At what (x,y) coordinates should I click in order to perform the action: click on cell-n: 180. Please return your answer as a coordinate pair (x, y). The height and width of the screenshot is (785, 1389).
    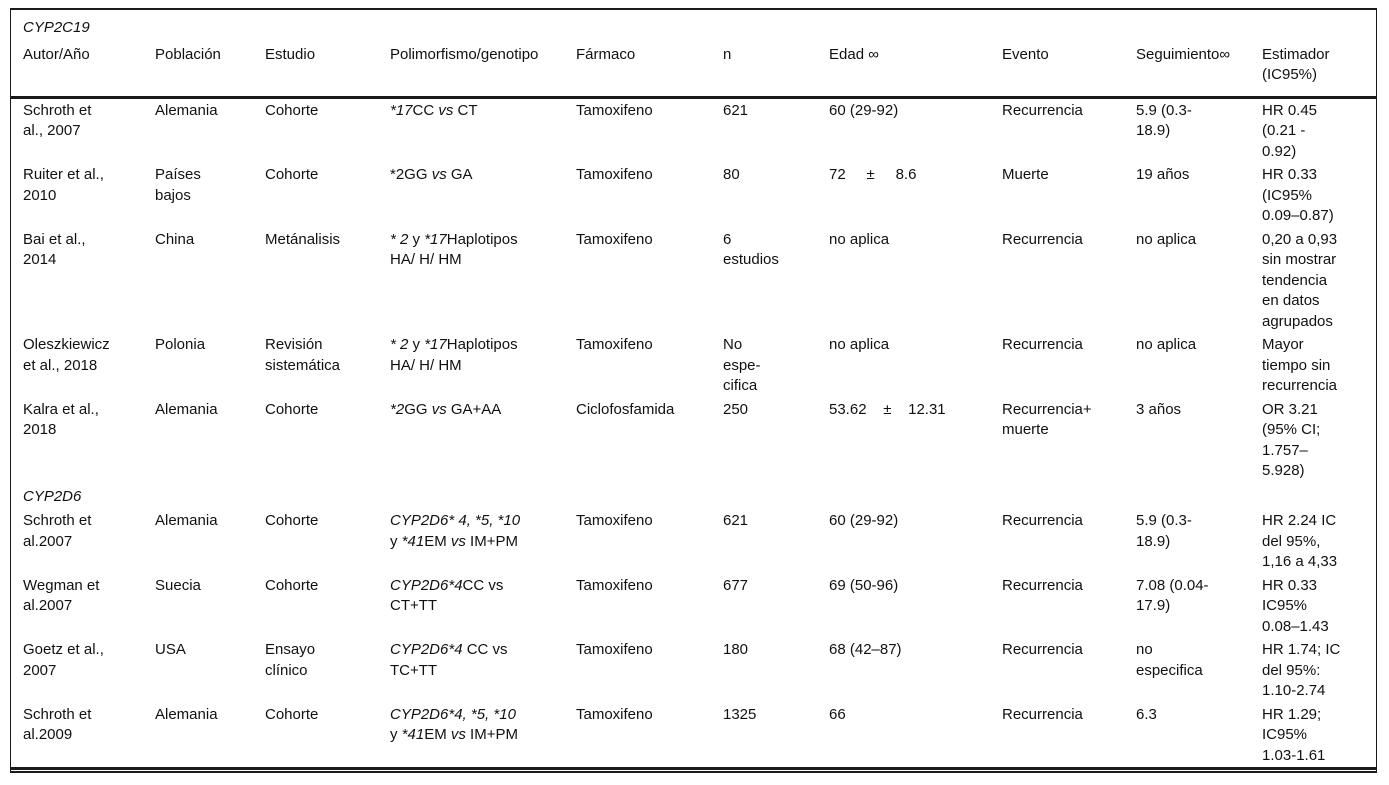
    Looking at the image, I should click on (736, 649).